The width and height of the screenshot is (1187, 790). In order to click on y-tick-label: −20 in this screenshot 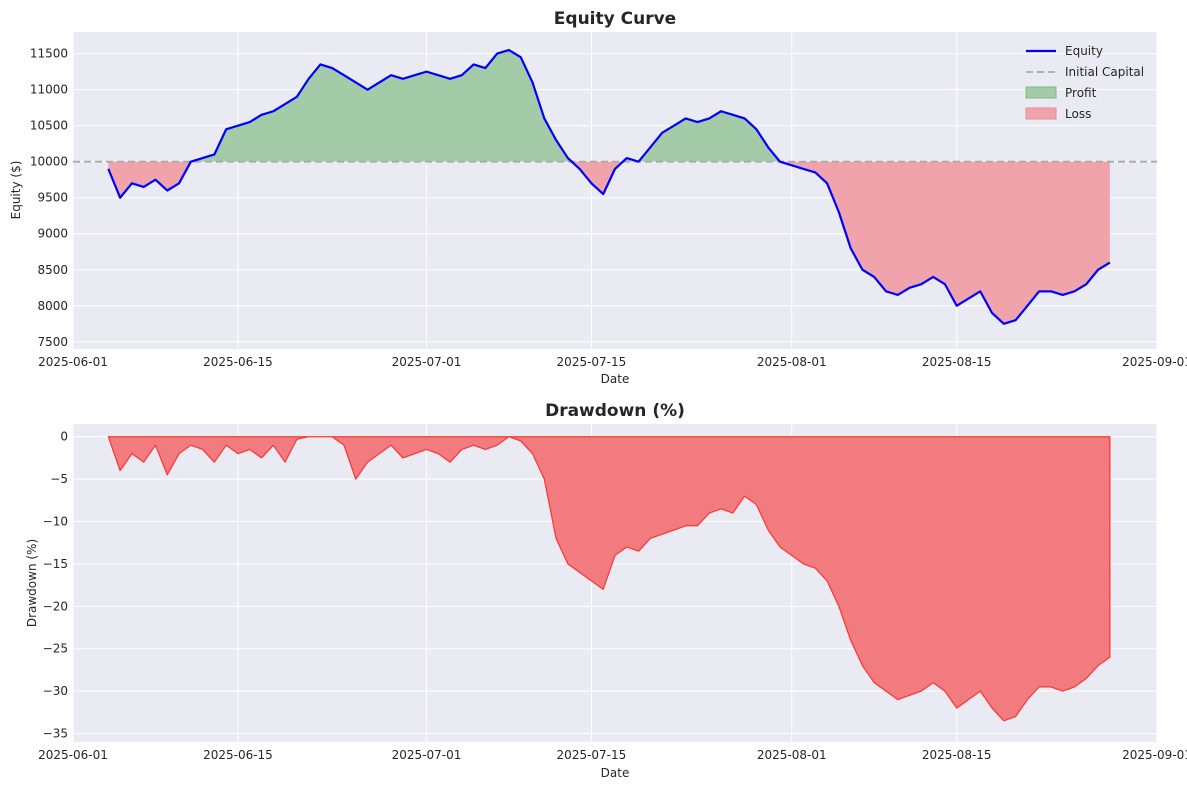, I will do `click(55, 606)`.